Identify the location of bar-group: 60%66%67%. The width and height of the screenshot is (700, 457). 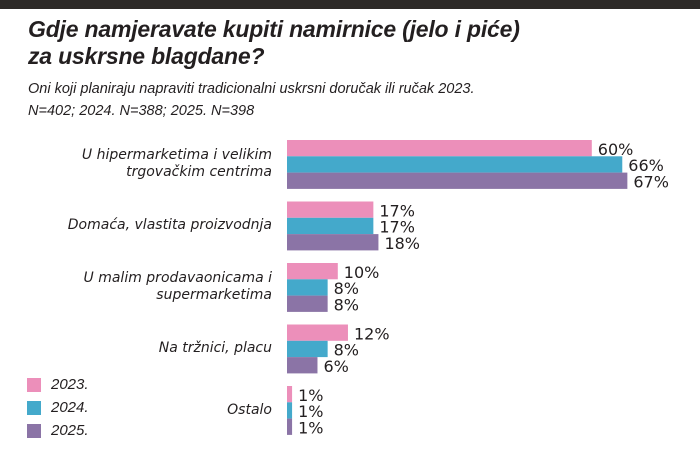
(478, 165).